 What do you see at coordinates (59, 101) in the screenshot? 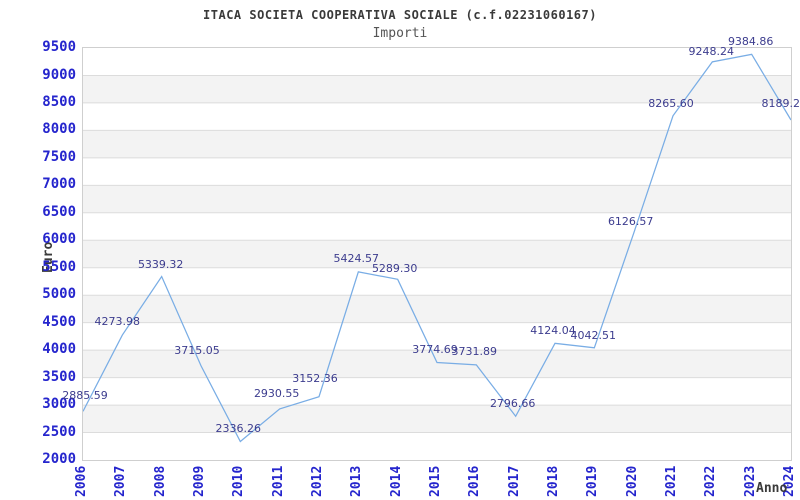
I see `y-tick-label: 8500` at bounding box center [59, 101].